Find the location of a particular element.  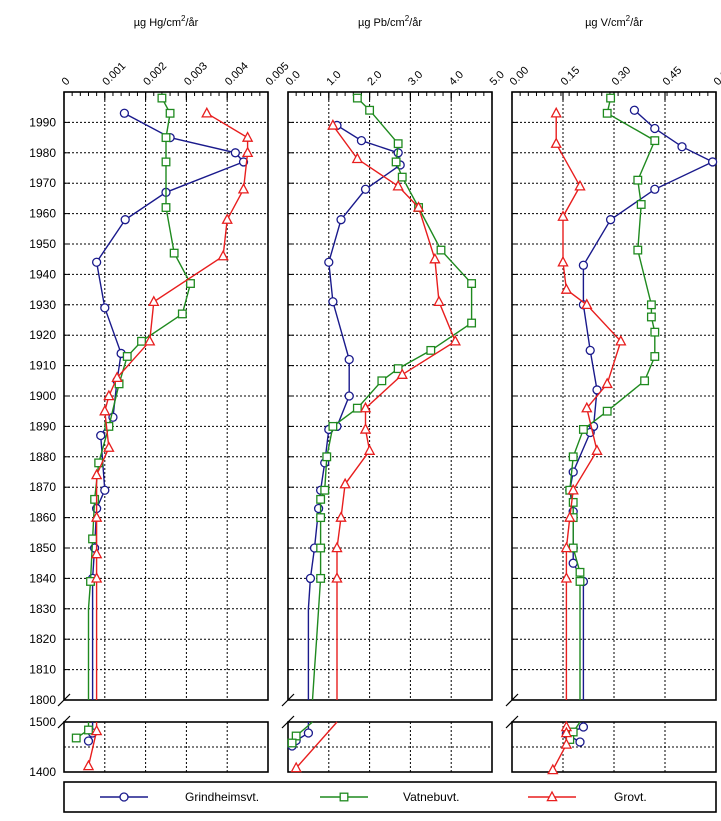

x-tick-label: 0.15 is located at coordinates (571, 76).